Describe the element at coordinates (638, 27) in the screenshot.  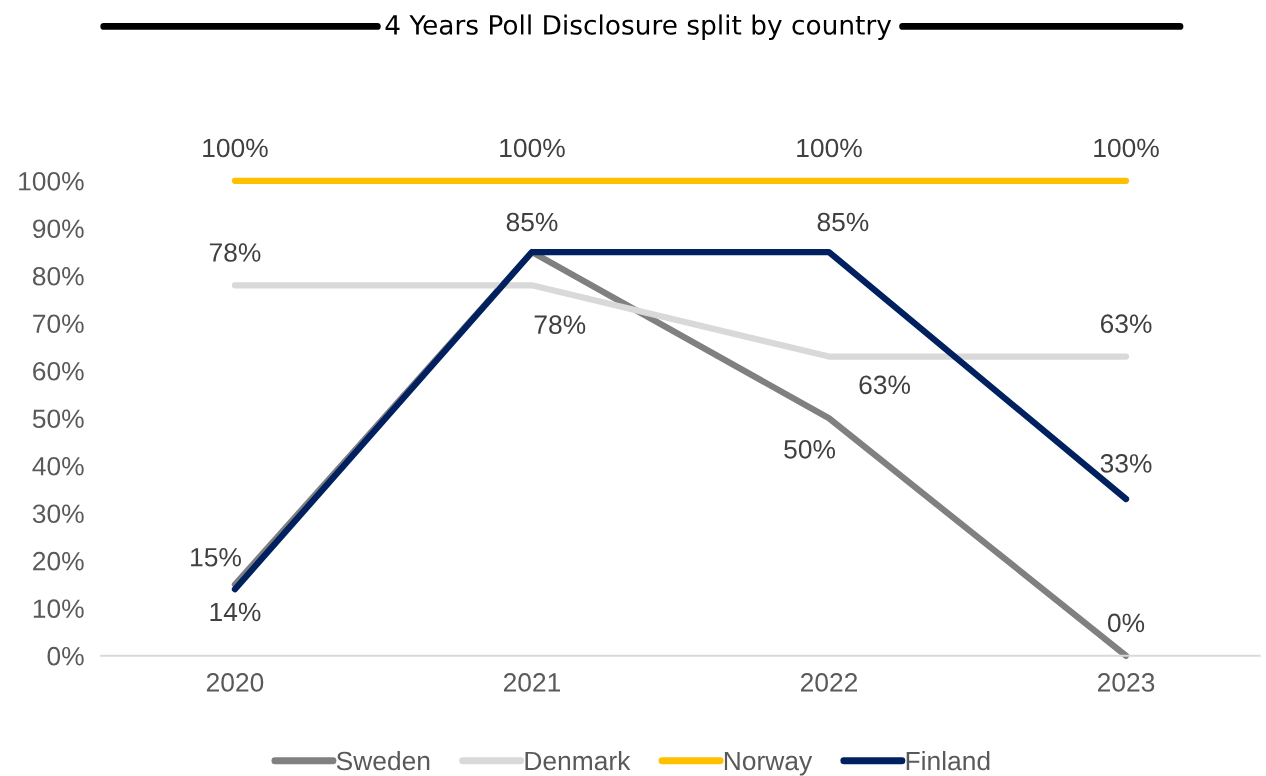
I see `chart-title: 4 Years Poll Disclosure split by country` at that location.